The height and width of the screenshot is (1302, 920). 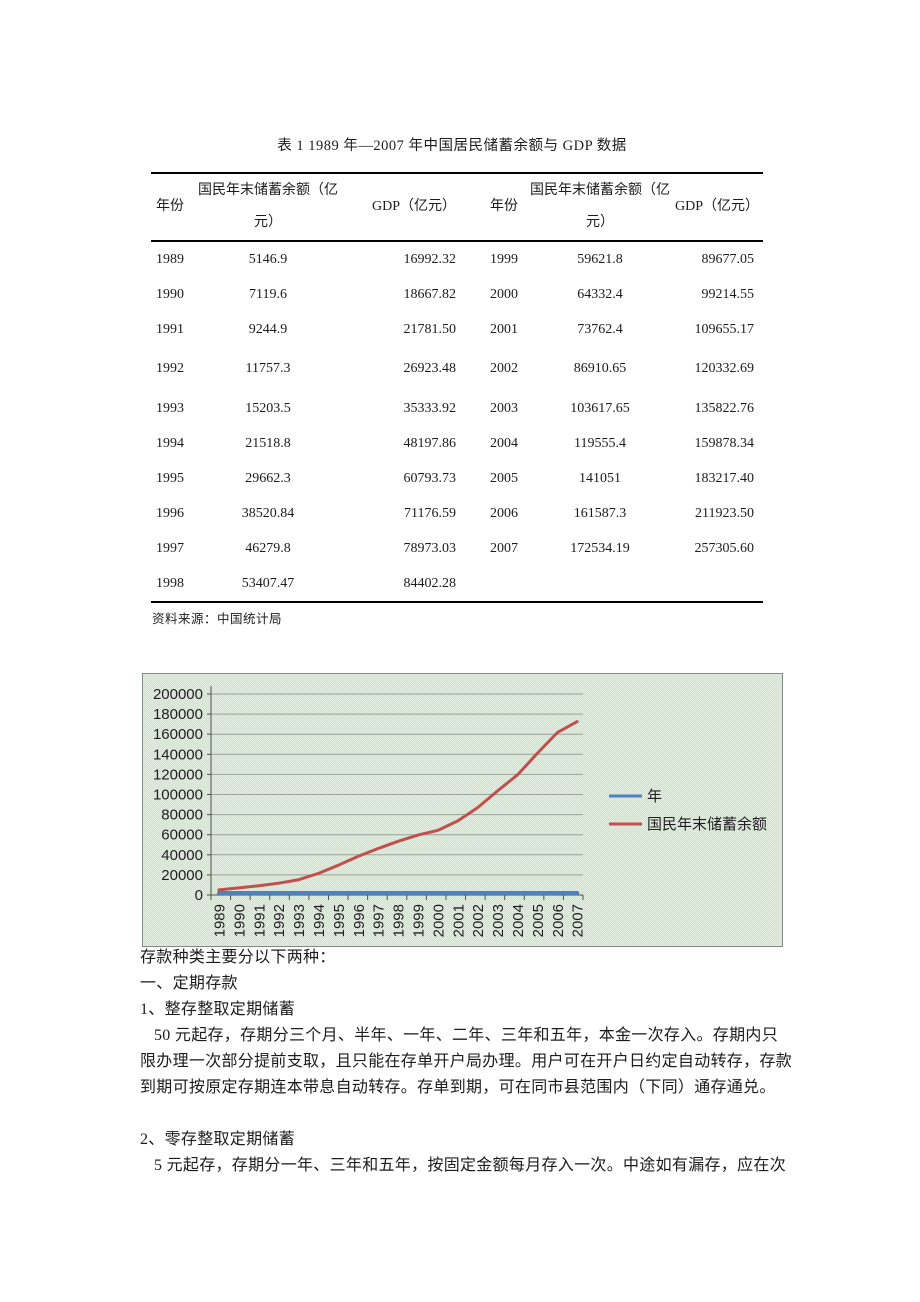 I want to click on table-cell: 35333.92, so click(x=430, y=408).